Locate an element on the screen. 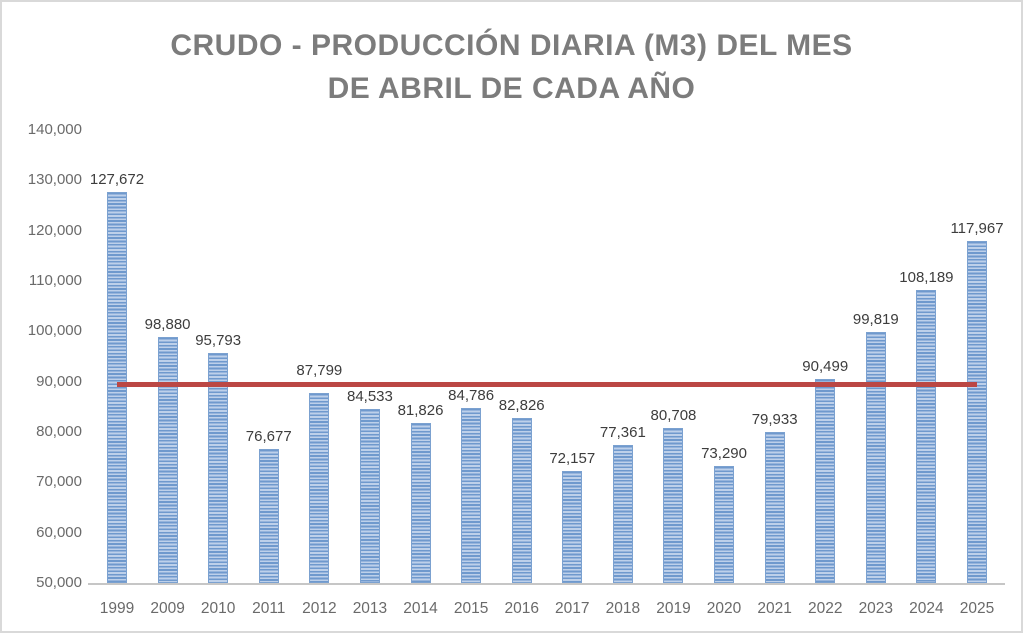  x-tick-label: 2020 is located at coordinates (724, 608).